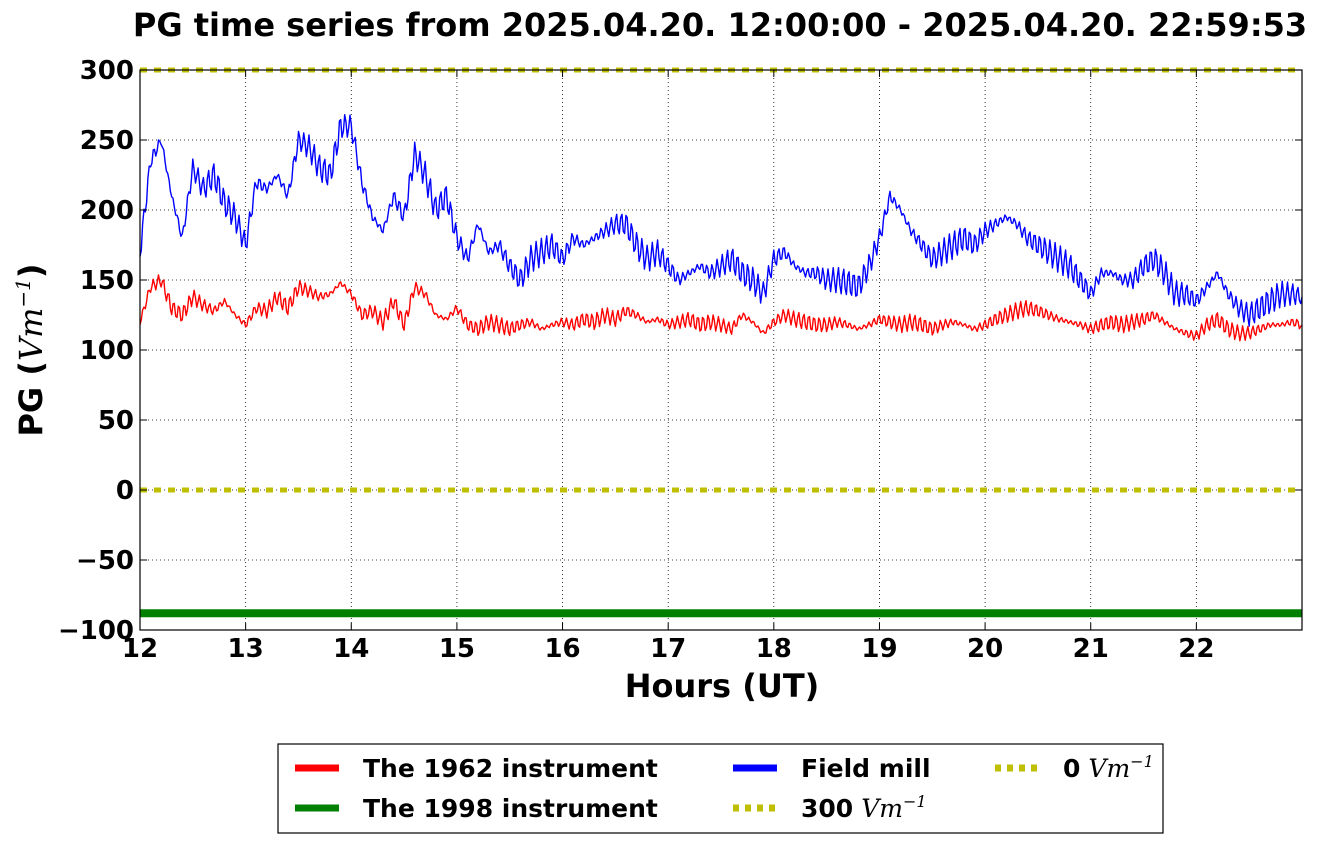 This screenshot has height=844, width=1341. I want to click on x-tick-label: 13, so click(246, 649).